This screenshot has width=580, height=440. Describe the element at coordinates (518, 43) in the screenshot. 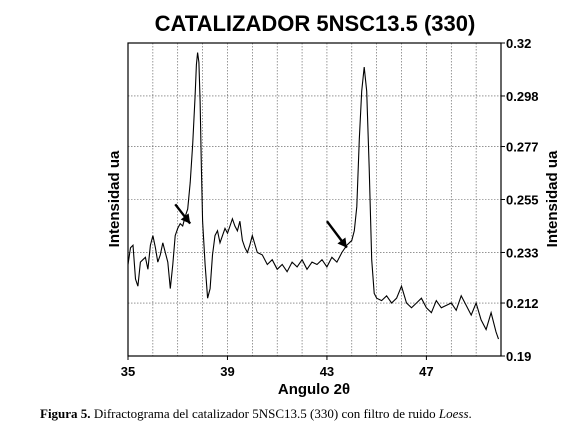

I see `y-tick-label: 0.32` at that location.